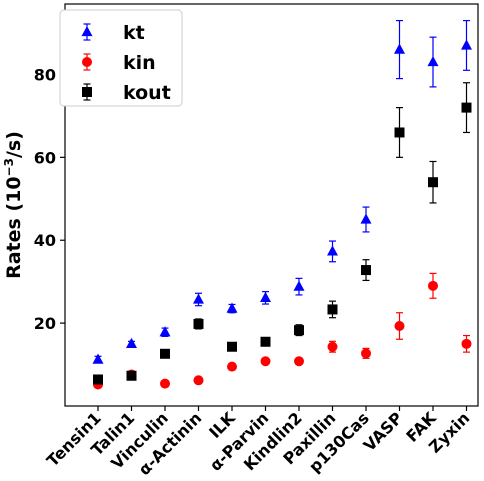 Image resolution: width=484 pixels, height=481 pixels. Describe the element at coordinates (87, 62) in the screenshot. I see `legend-marker-kin` at that location.